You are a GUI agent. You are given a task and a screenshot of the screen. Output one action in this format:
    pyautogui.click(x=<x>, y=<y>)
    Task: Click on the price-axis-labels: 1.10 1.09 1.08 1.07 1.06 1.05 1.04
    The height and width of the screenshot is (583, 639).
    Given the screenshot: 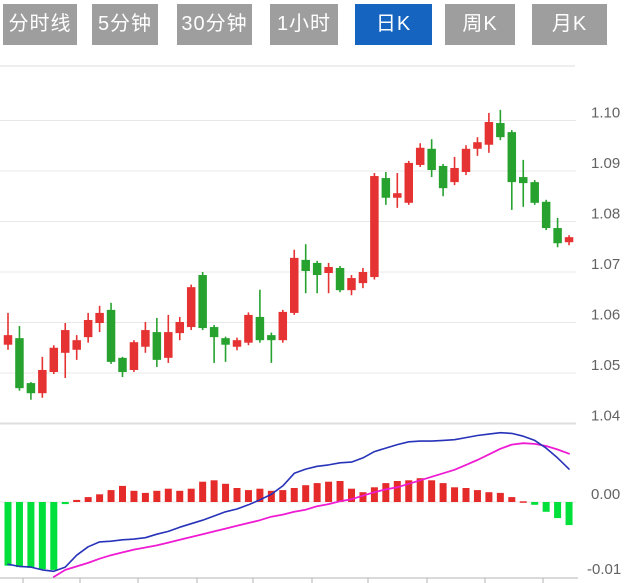 What is the action you would take?
    pyautogui.click(x=605, y=264)
    